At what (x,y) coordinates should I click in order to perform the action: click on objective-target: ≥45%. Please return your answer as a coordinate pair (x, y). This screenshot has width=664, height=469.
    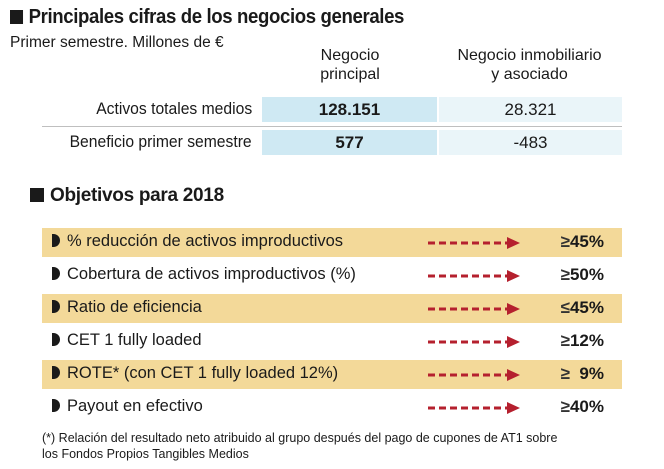
    Looking at the image, I should click on (582, 242).